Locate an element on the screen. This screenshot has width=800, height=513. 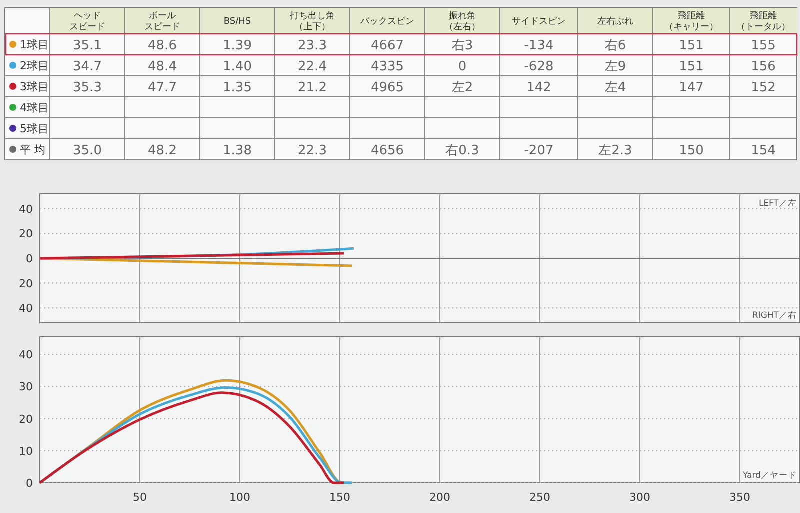
annotation: Yard／ヤード is located at coordinates (769, 476).